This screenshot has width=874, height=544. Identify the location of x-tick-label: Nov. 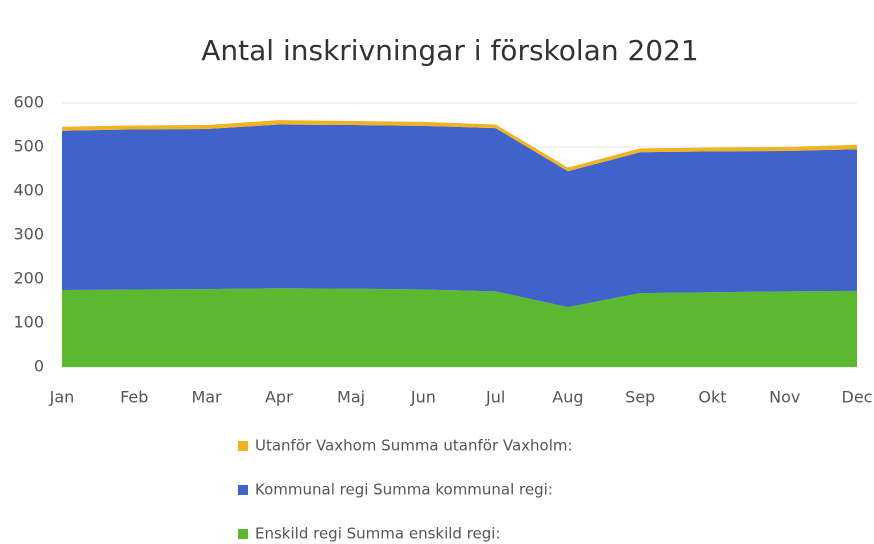
(784, 397).